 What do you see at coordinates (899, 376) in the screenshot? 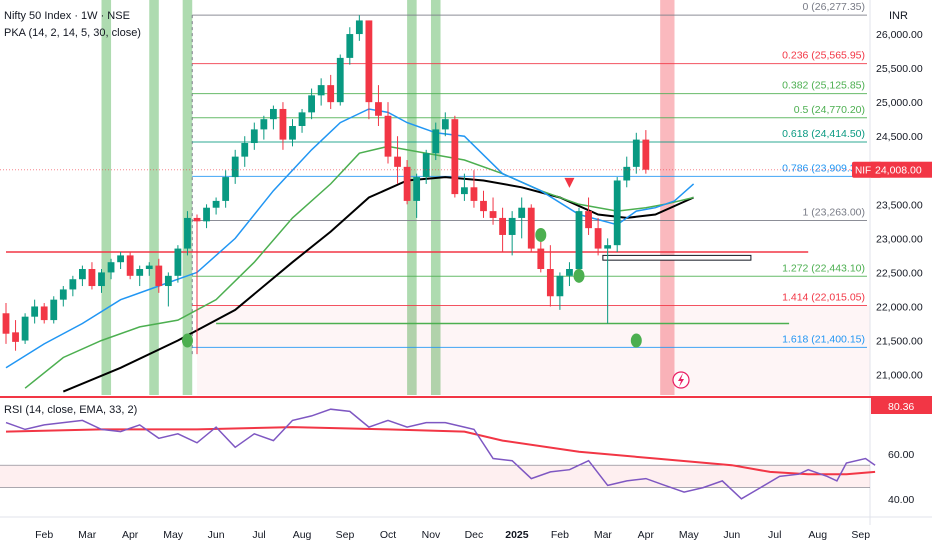
I see `price-tick-label: 21,000.00` at bounding box center [899, 376].